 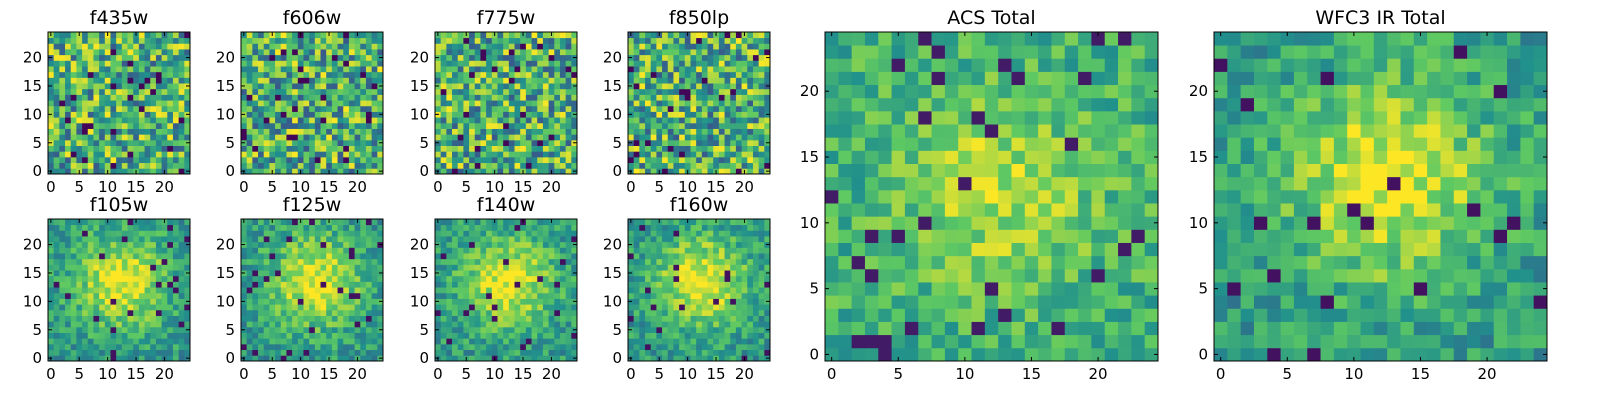 I want to click on y-tick-label: 0, so click(x=37, y=171).